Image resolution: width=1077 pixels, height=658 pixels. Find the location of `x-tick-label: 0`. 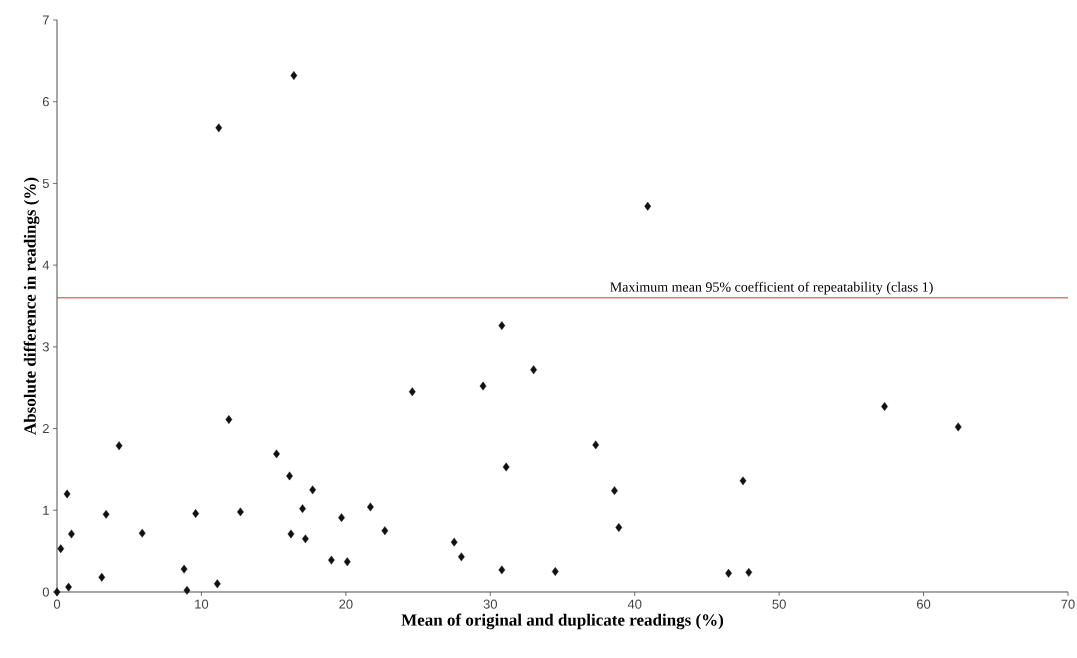

x-tick-label: 0 is located at coordinates (57, 604).